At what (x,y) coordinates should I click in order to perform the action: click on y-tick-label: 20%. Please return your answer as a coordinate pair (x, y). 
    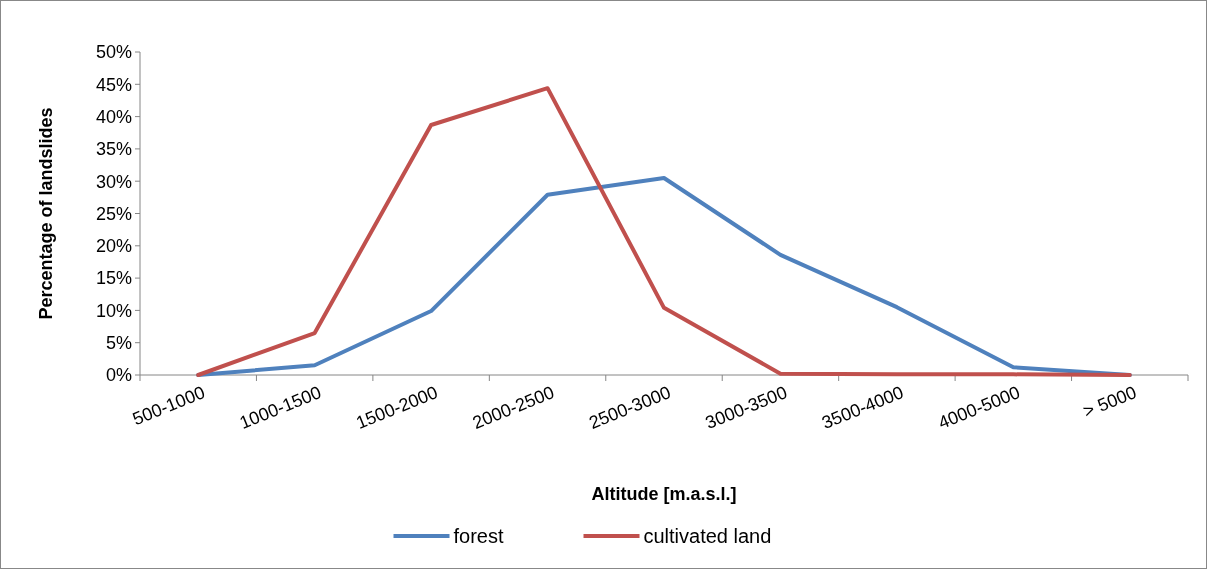
    Looking at the image, I should click on (113, 246).